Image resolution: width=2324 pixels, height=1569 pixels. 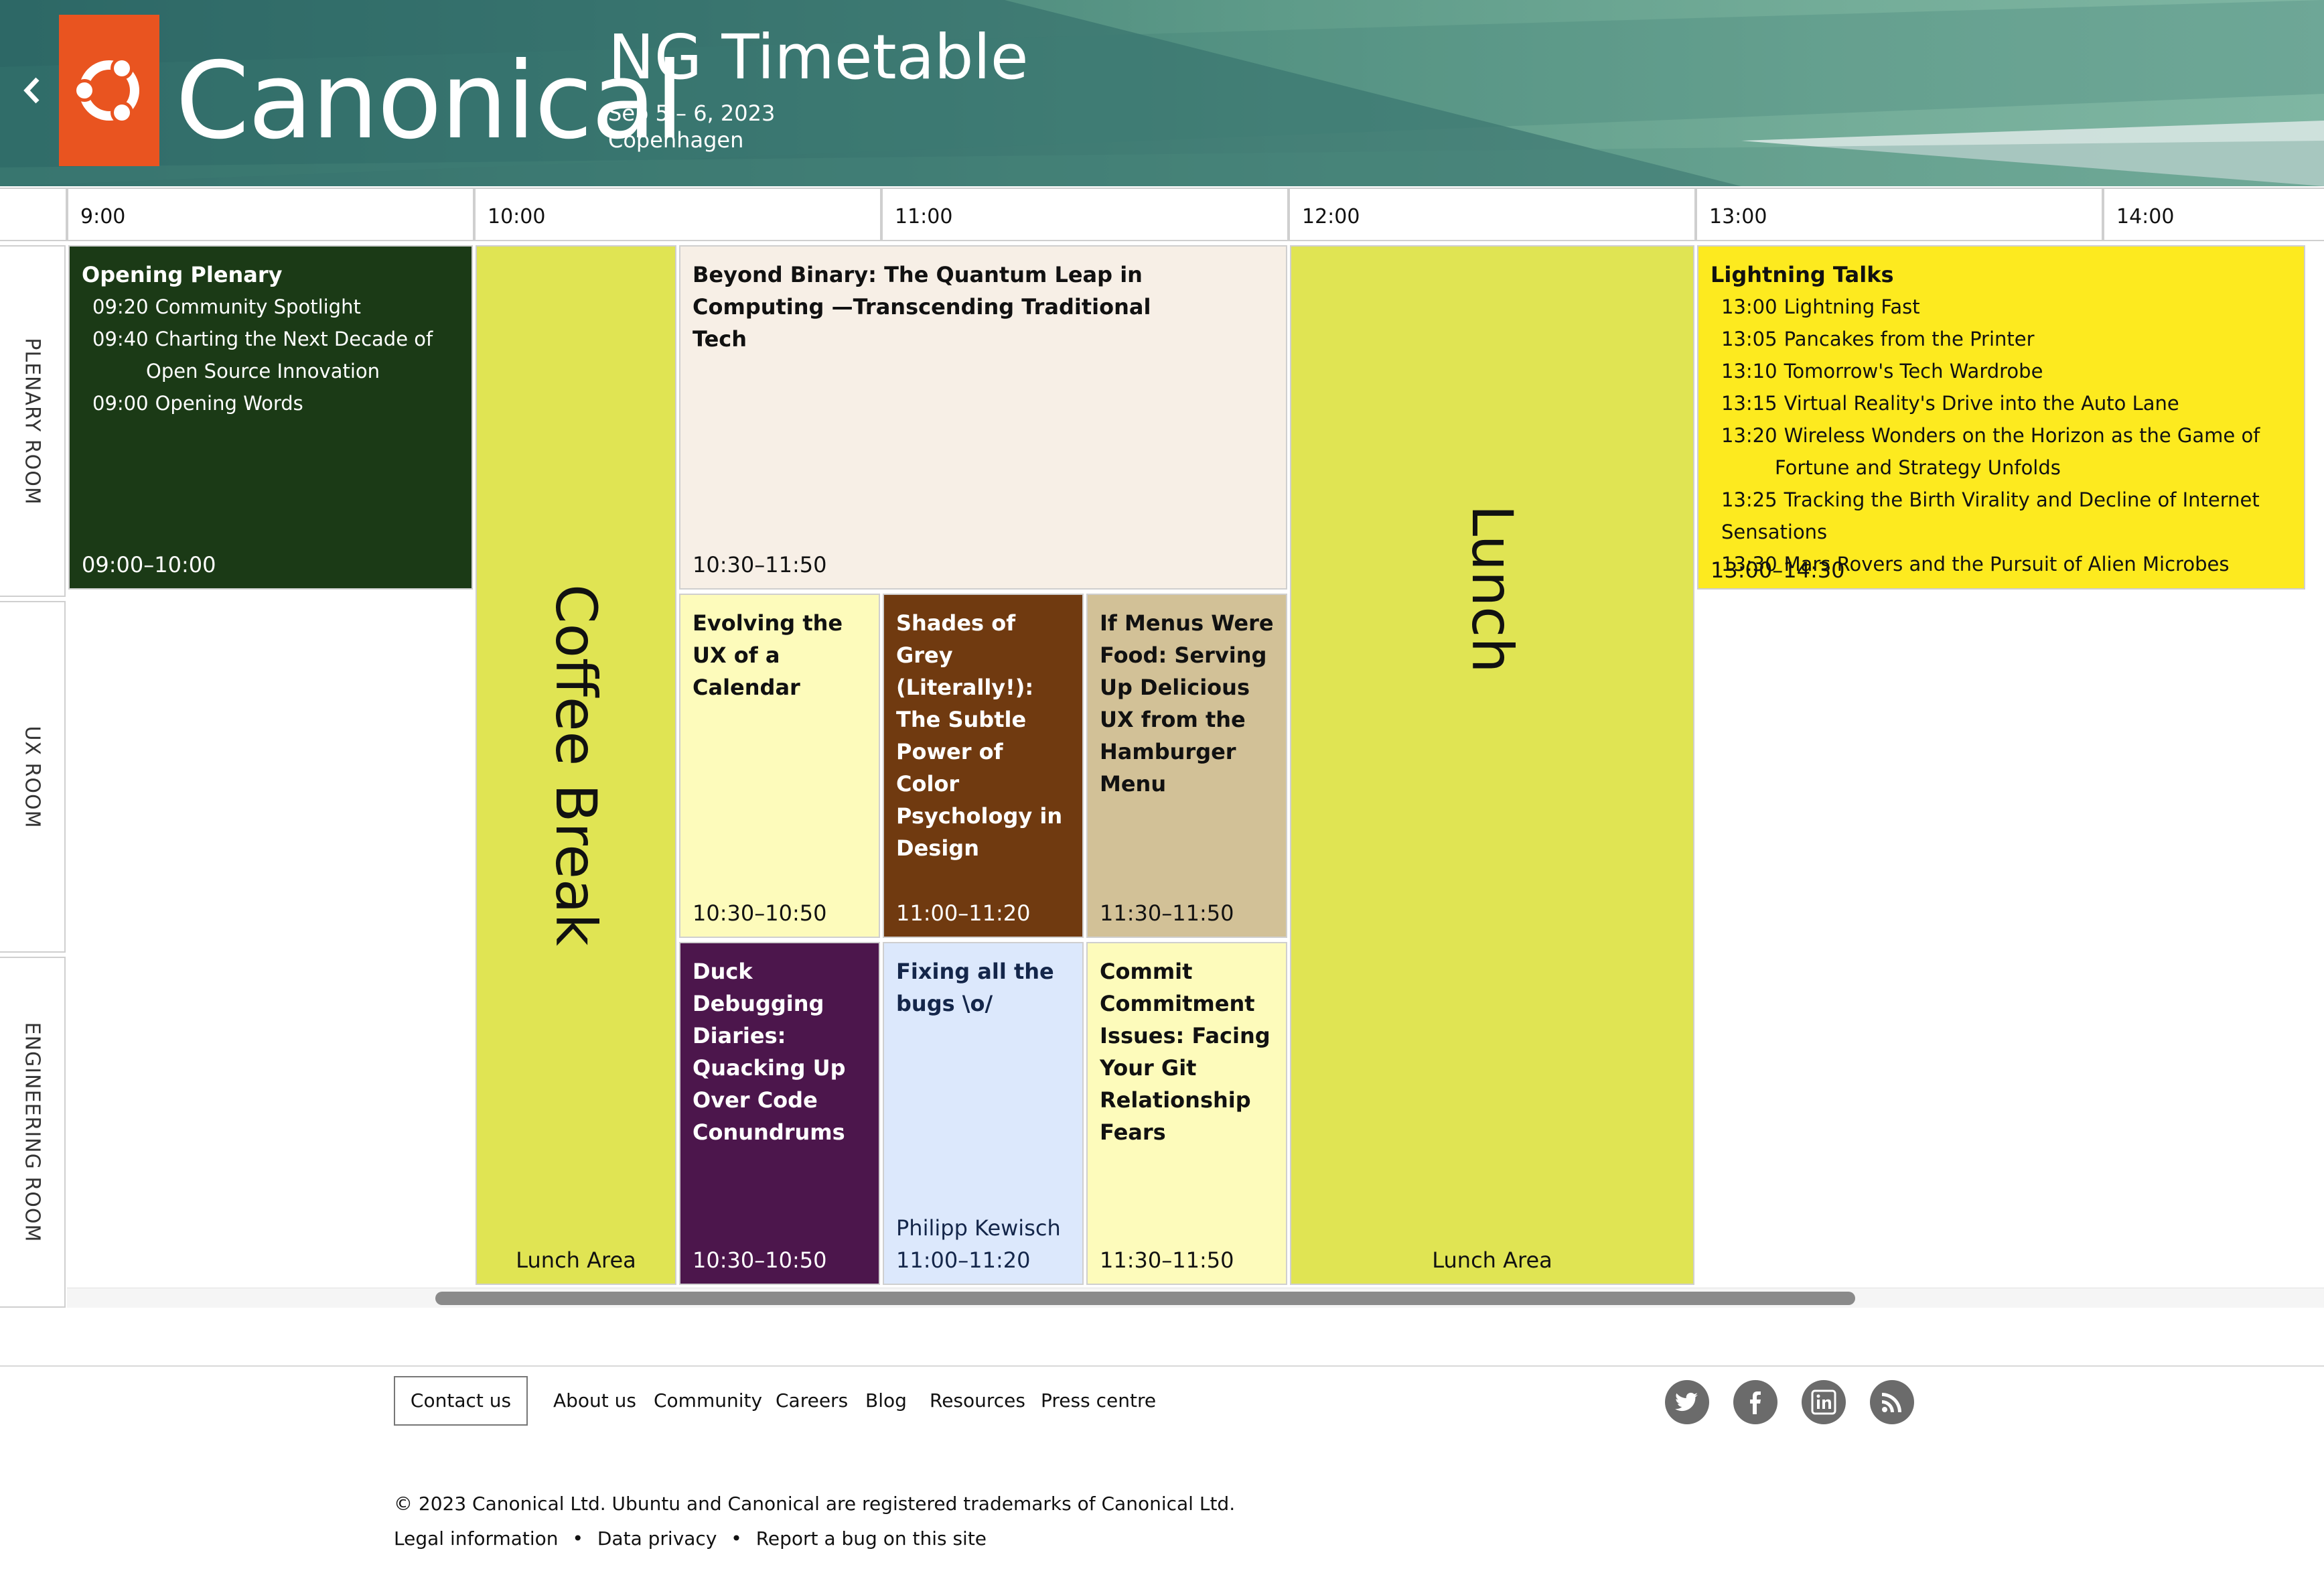 What do you see at coordinates (1145, 1298) in the screenshot?
I see `horizontal-scrollbar-thumb` at bounding box center [1145, 1298].